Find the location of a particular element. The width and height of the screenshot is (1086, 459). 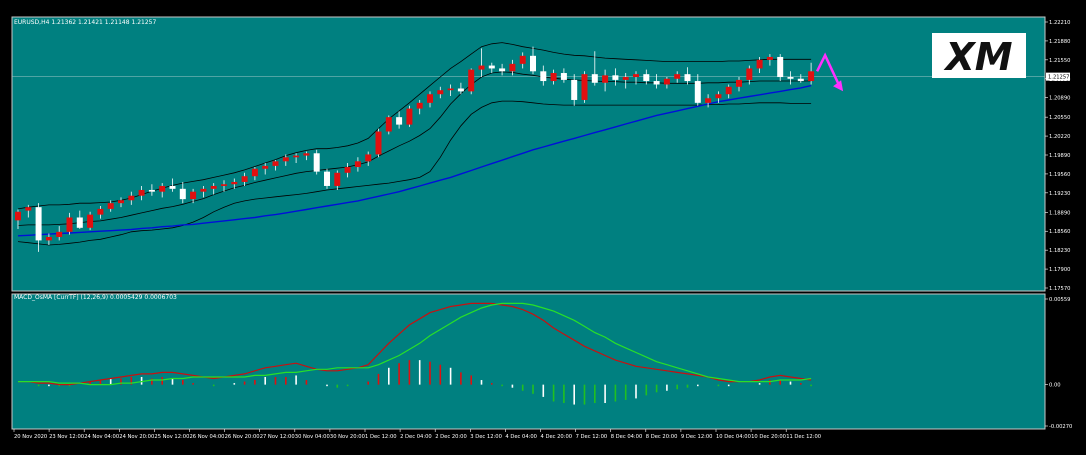

y-tick-label: 1.18560 is located at coordinates (1059, 232).